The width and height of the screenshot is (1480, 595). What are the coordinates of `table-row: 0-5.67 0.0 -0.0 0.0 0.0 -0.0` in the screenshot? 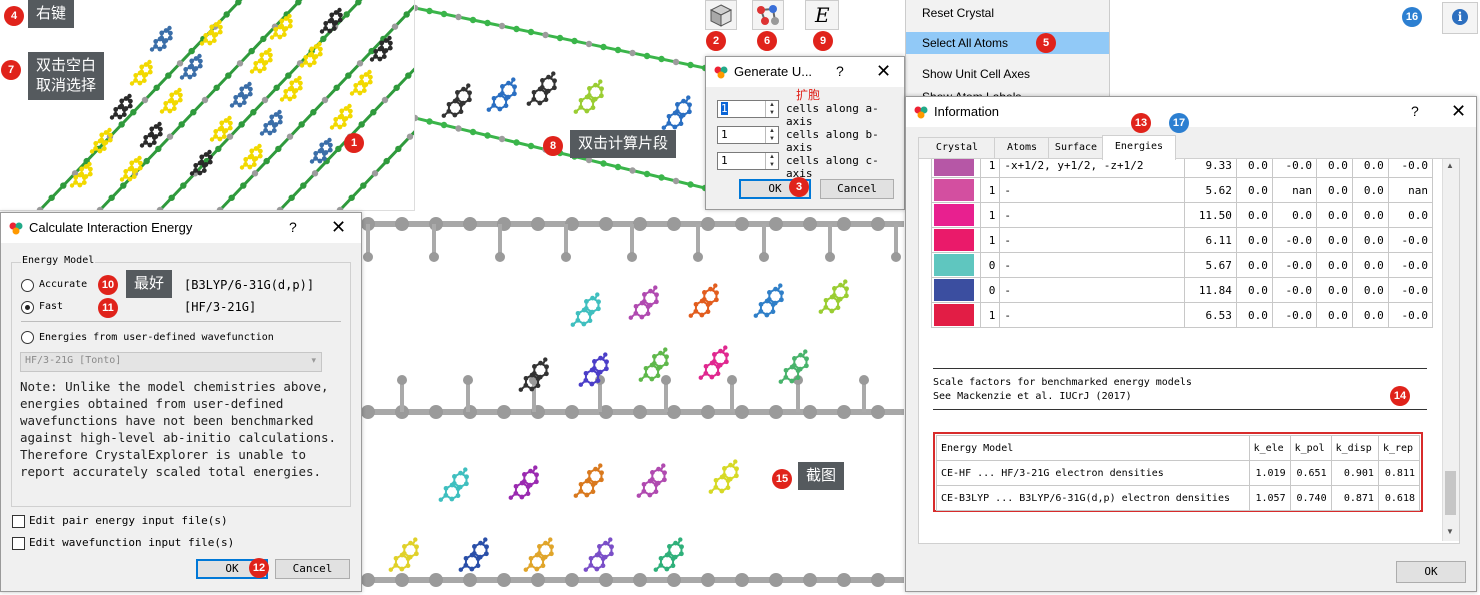 It's located at (1182, 265).